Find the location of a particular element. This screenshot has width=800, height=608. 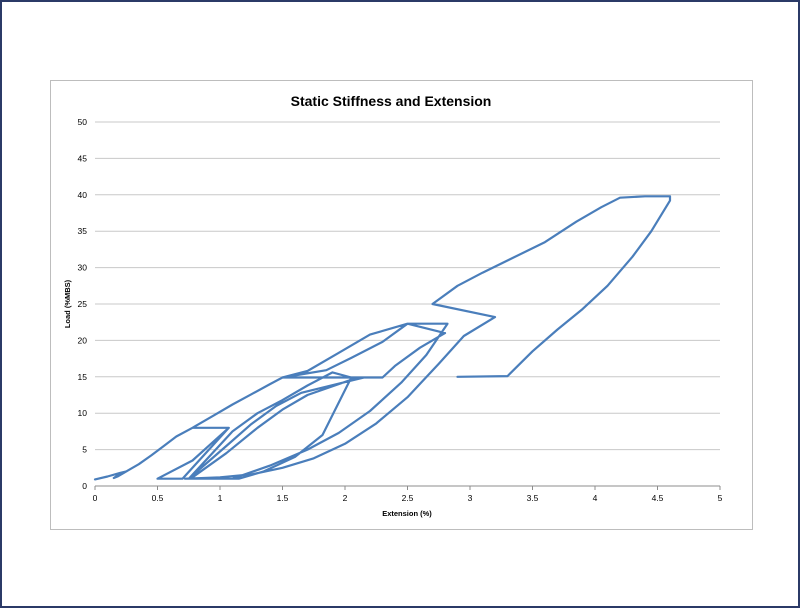

x-tick-label: 4.5 is located at coordinates (658, 498).